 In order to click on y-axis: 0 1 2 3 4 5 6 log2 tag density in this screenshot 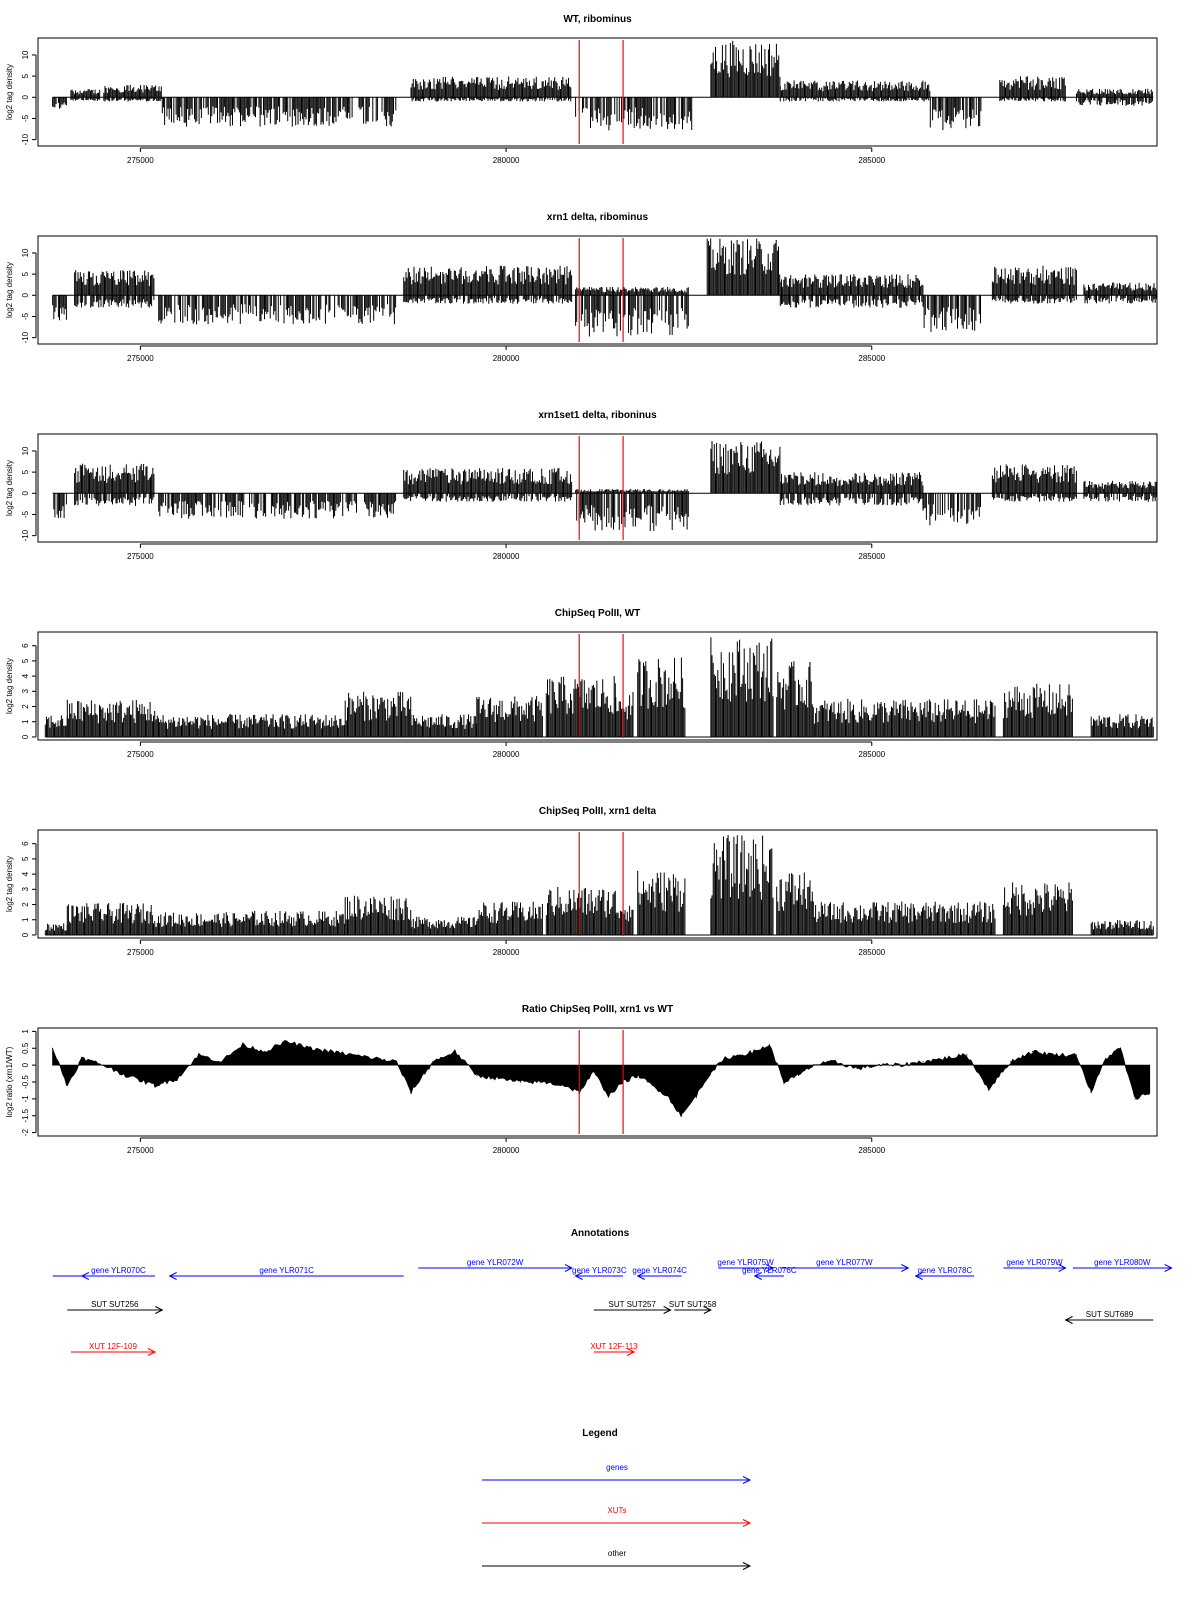, I will do `click(21, 691)`.